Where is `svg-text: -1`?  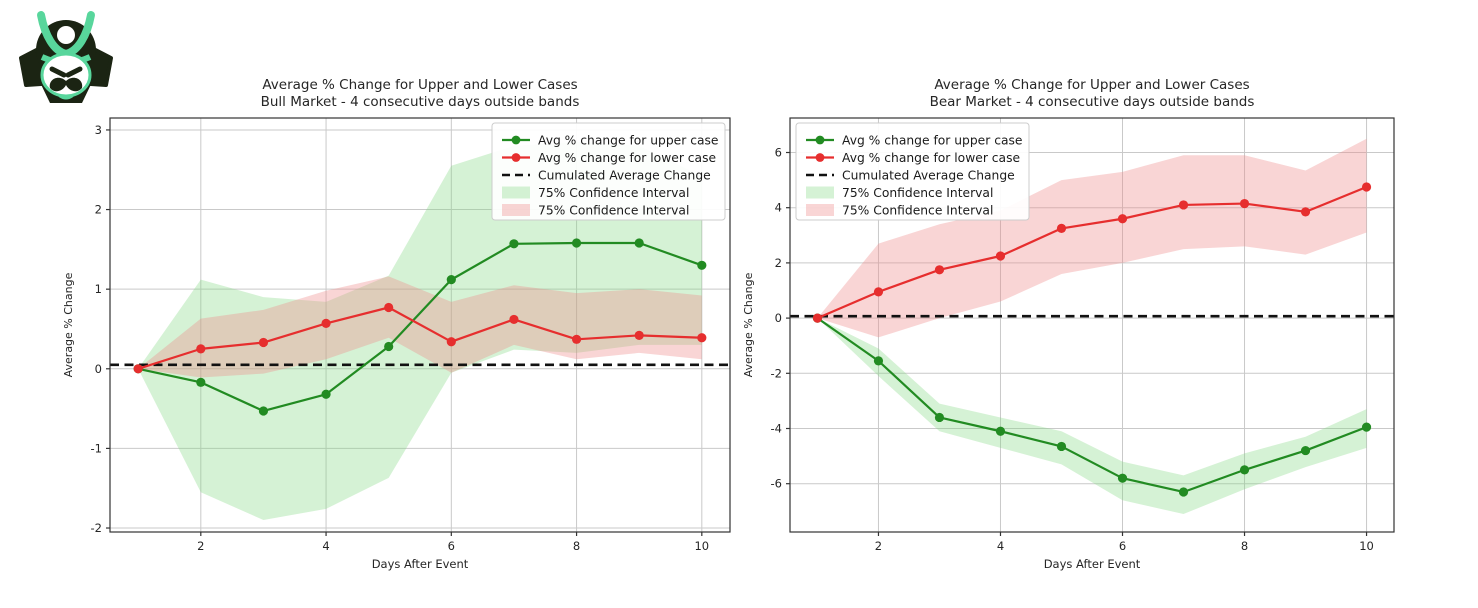
svg-text: -1 is located at coordinates (96, 448).